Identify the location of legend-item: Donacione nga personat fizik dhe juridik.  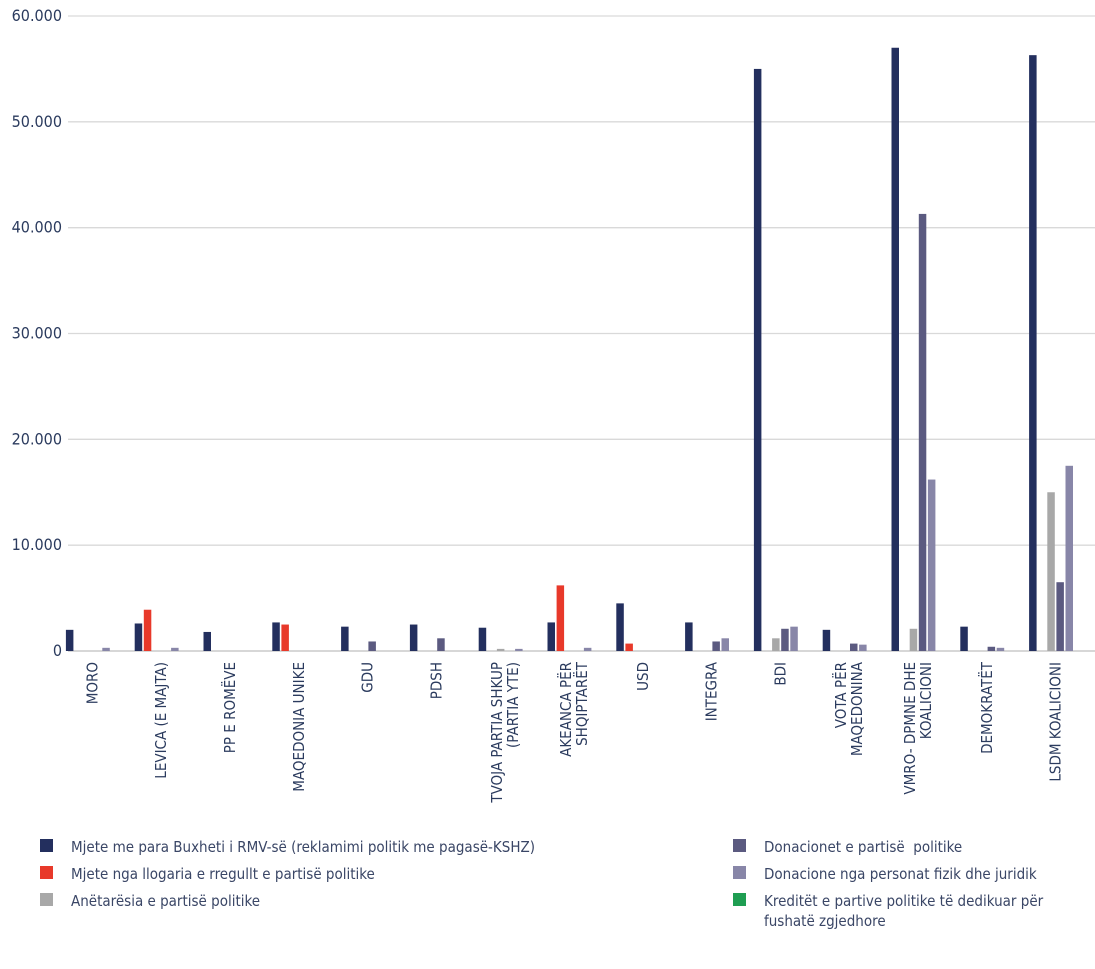
(885, 874).